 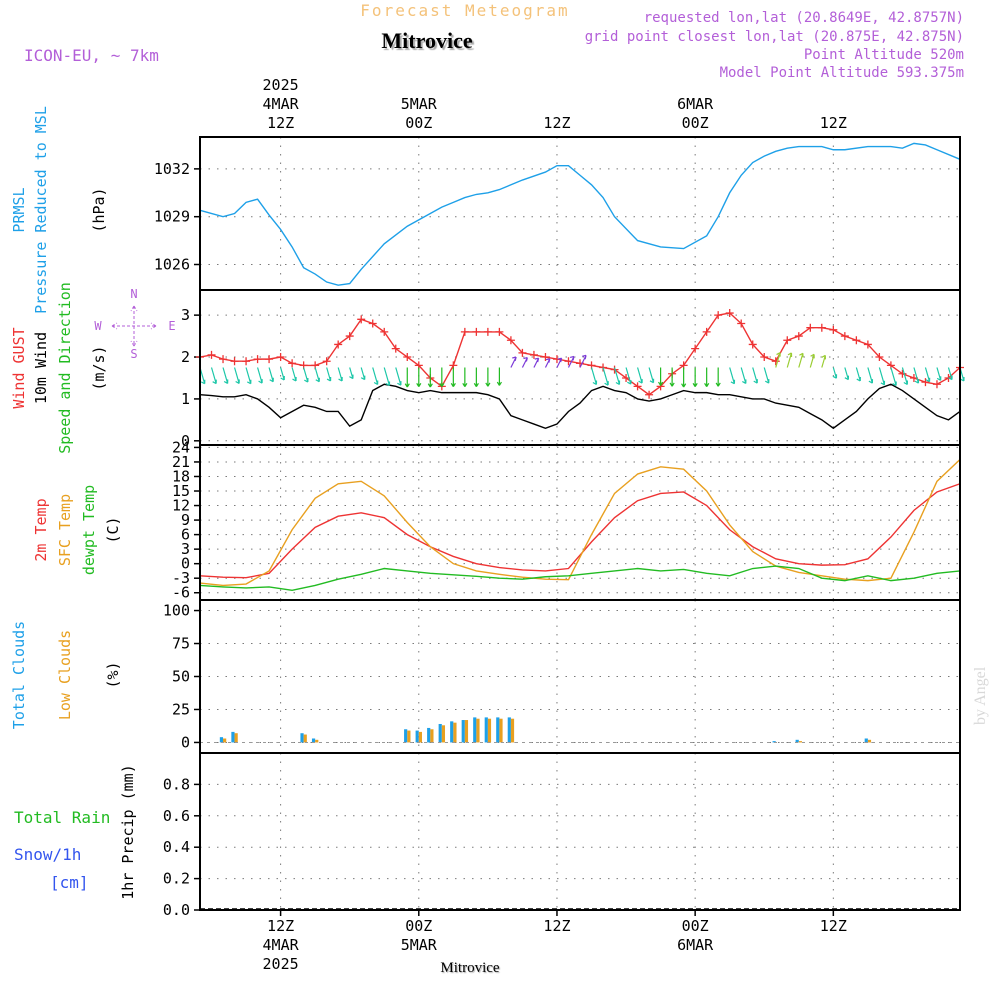 I want to click on clouds-label: (%), so click(x=113, y=674).